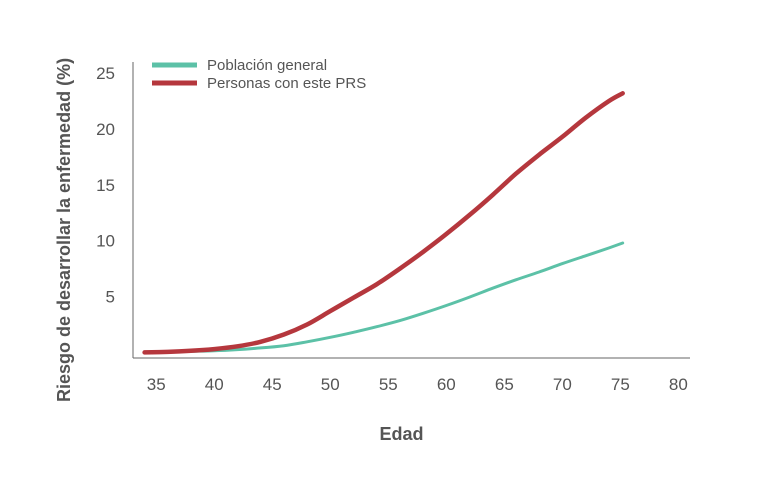 This screenshot has width=768, height=499. Describe the element at coordinates (446, 384) in the screenshot. I see `x-tick-label: 60` at that location.